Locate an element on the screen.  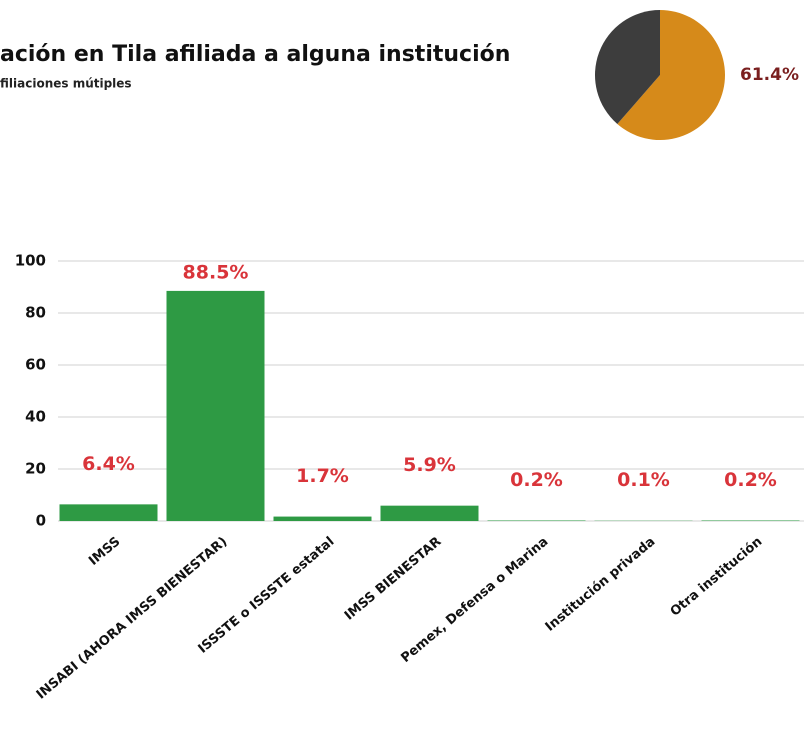
x-tick-label: IMSS BIENESTAR is located at coordinates (393, 578).